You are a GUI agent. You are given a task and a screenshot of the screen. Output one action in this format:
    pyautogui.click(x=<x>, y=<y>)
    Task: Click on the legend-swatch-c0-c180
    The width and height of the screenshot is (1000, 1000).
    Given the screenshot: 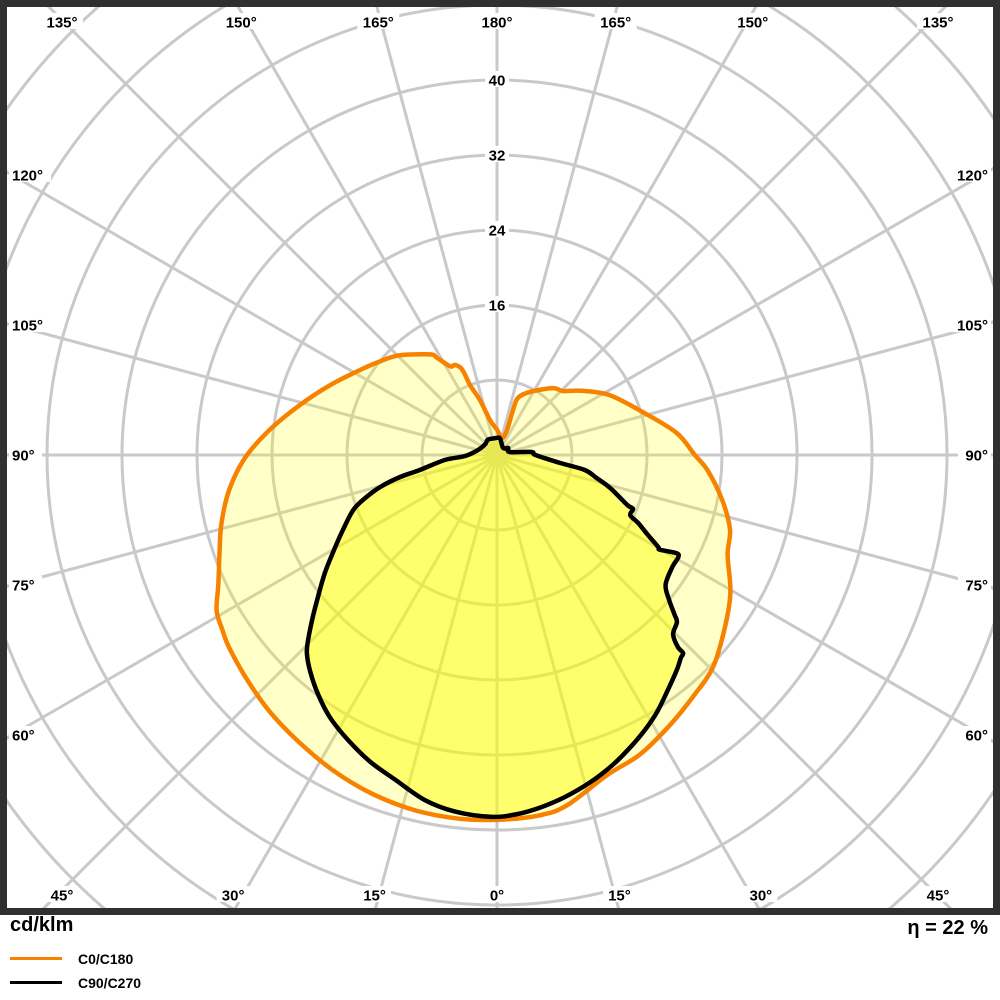 What is the action you would take?
    pyautogui.click(x=36, y=958)
    